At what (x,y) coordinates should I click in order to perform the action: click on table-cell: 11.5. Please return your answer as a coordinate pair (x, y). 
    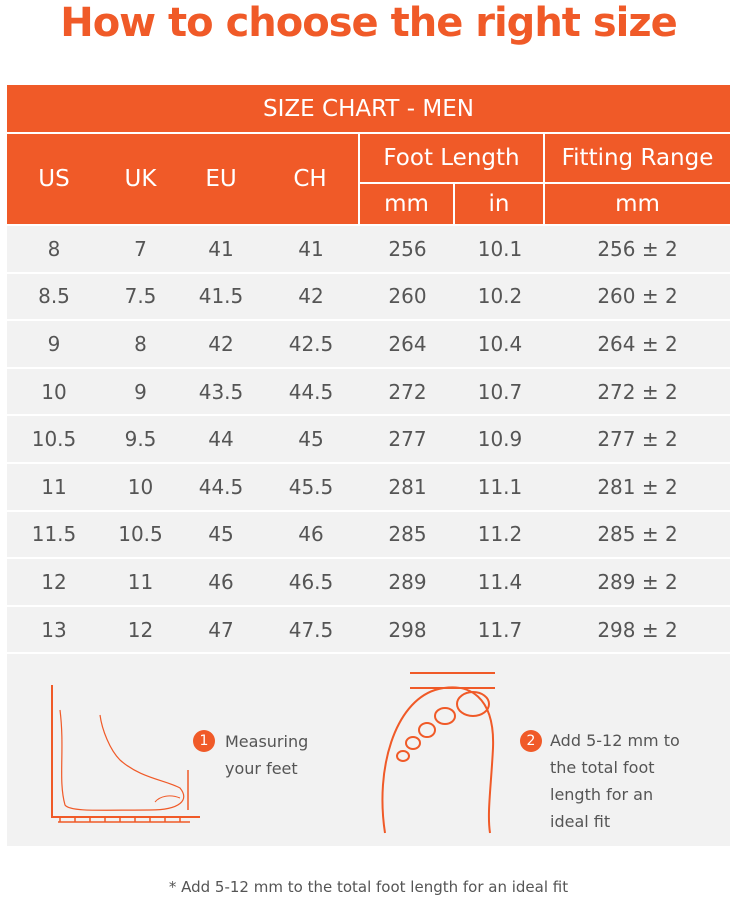
    Looking at the image, I should click on (54, 534).